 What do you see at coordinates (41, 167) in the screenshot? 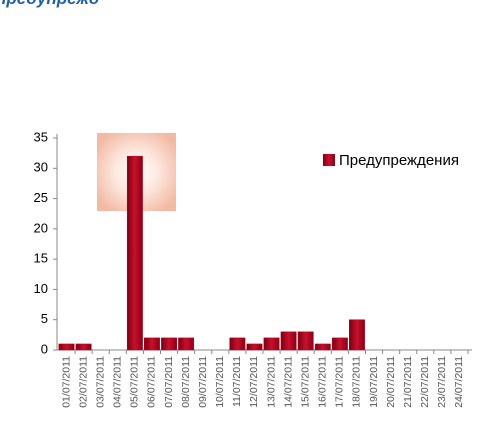
I see `y-tick-label: 30` at bounding box center [41, 167].